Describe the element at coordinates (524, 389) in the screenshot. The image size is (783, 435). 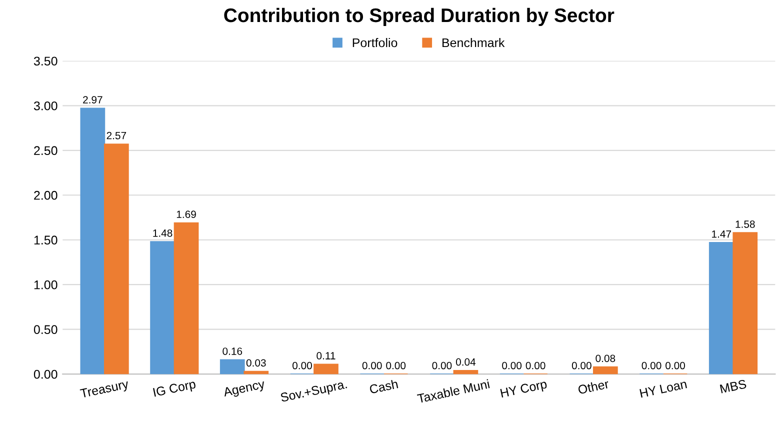
I see `x-tick-label: HY Corp` at that location.